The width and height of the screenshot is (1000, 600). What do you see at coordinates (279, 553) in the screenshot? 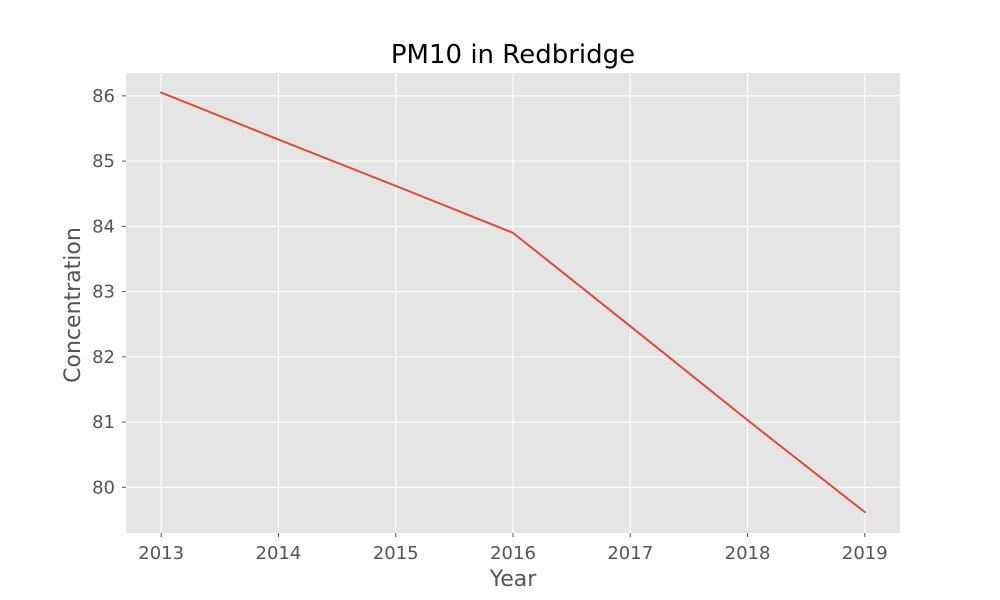
I see `x-tick-label: 2014` at bounding box center [279, 553].